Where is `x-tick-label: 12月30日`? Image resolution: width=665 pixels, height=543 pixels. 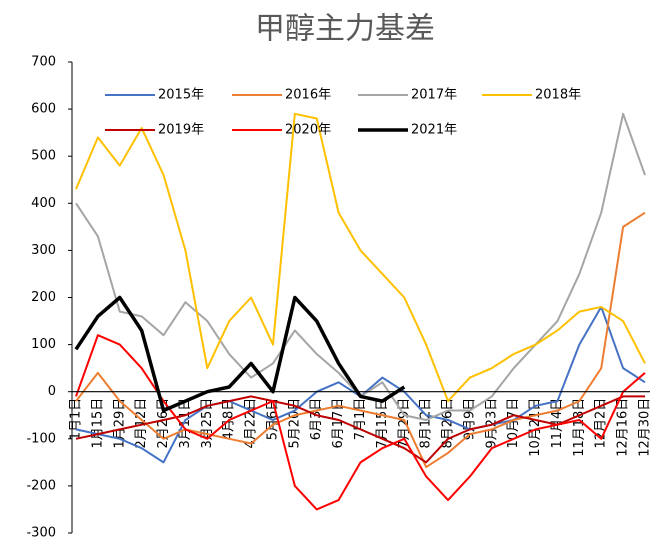 x-tick-label: 12月30日 is located at coordinates (645, 427).